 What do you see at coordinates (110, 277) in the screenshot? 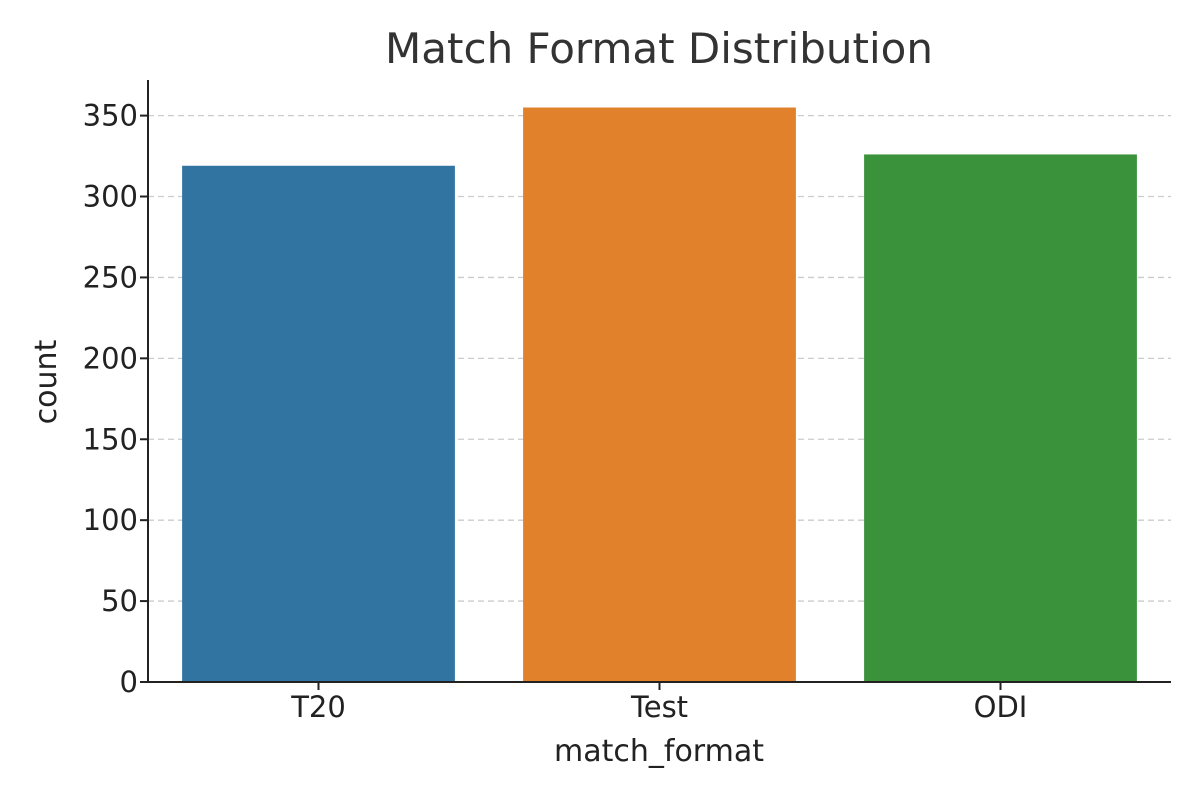
I see `y-tick-label: 250` at bounding box center [110, 277].